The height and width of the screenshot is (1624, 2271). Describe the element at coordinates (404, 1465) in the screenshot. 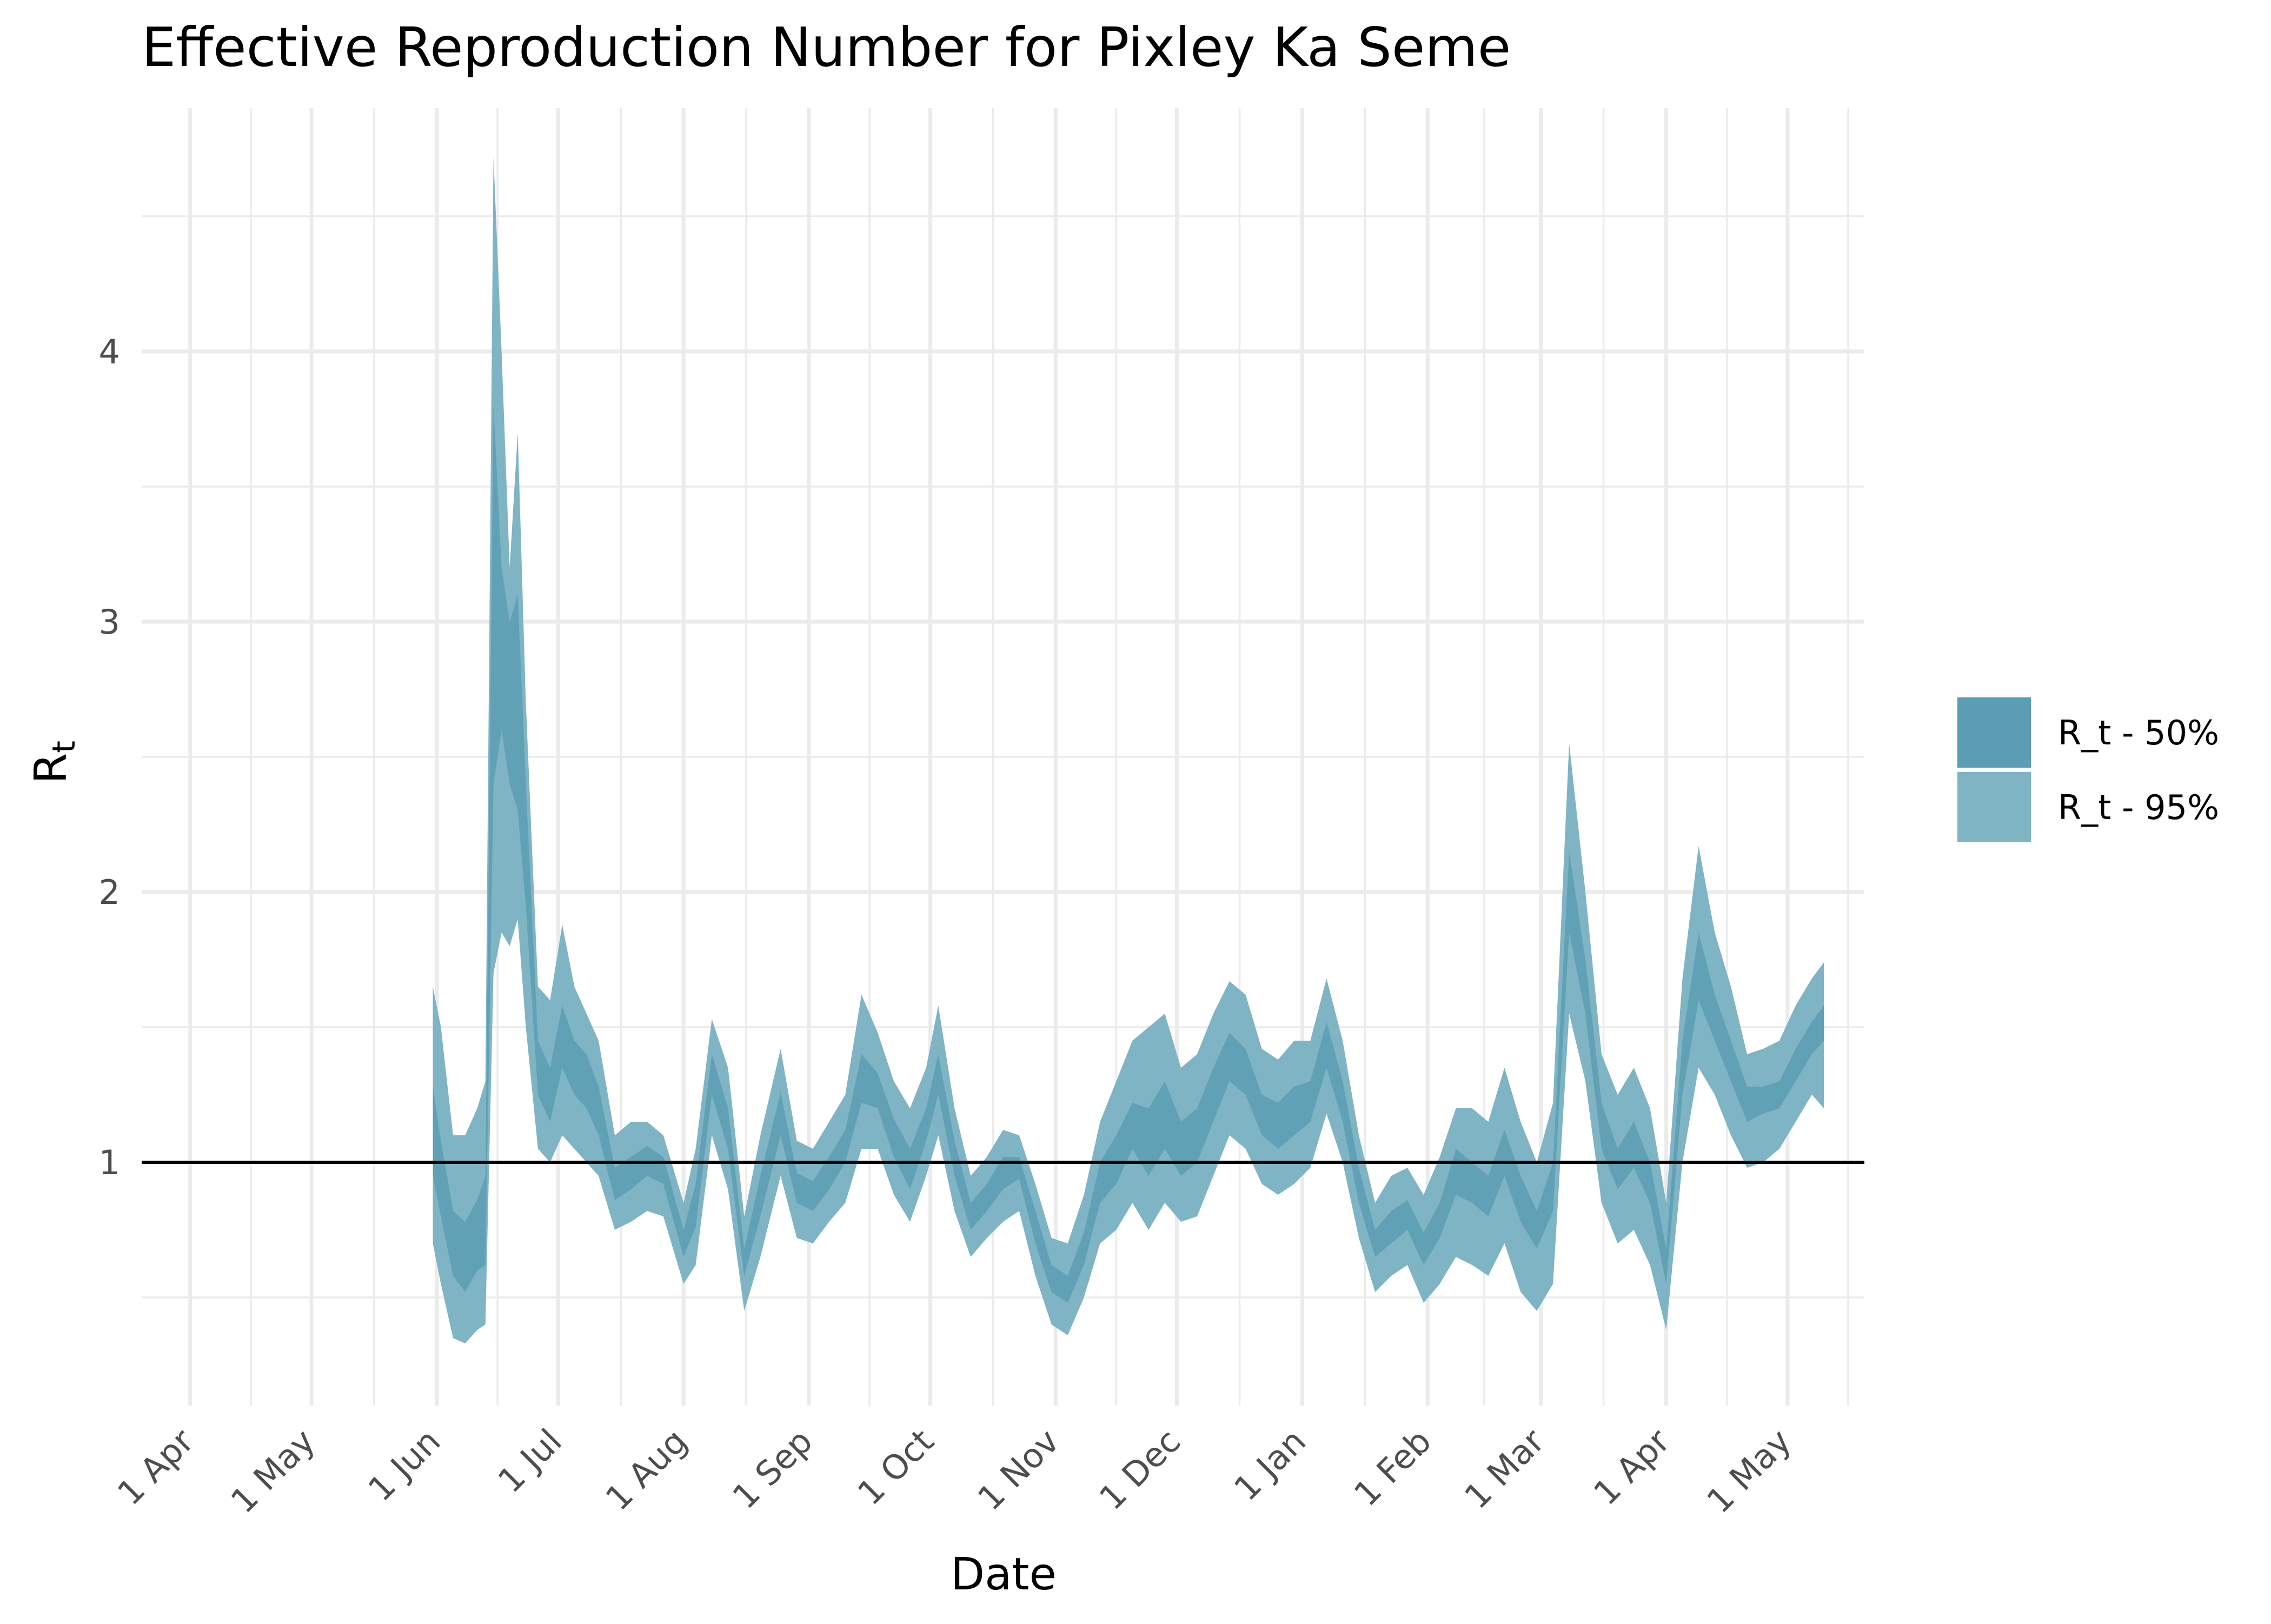

I see `x-tick-label: 1 Jun` at that location.